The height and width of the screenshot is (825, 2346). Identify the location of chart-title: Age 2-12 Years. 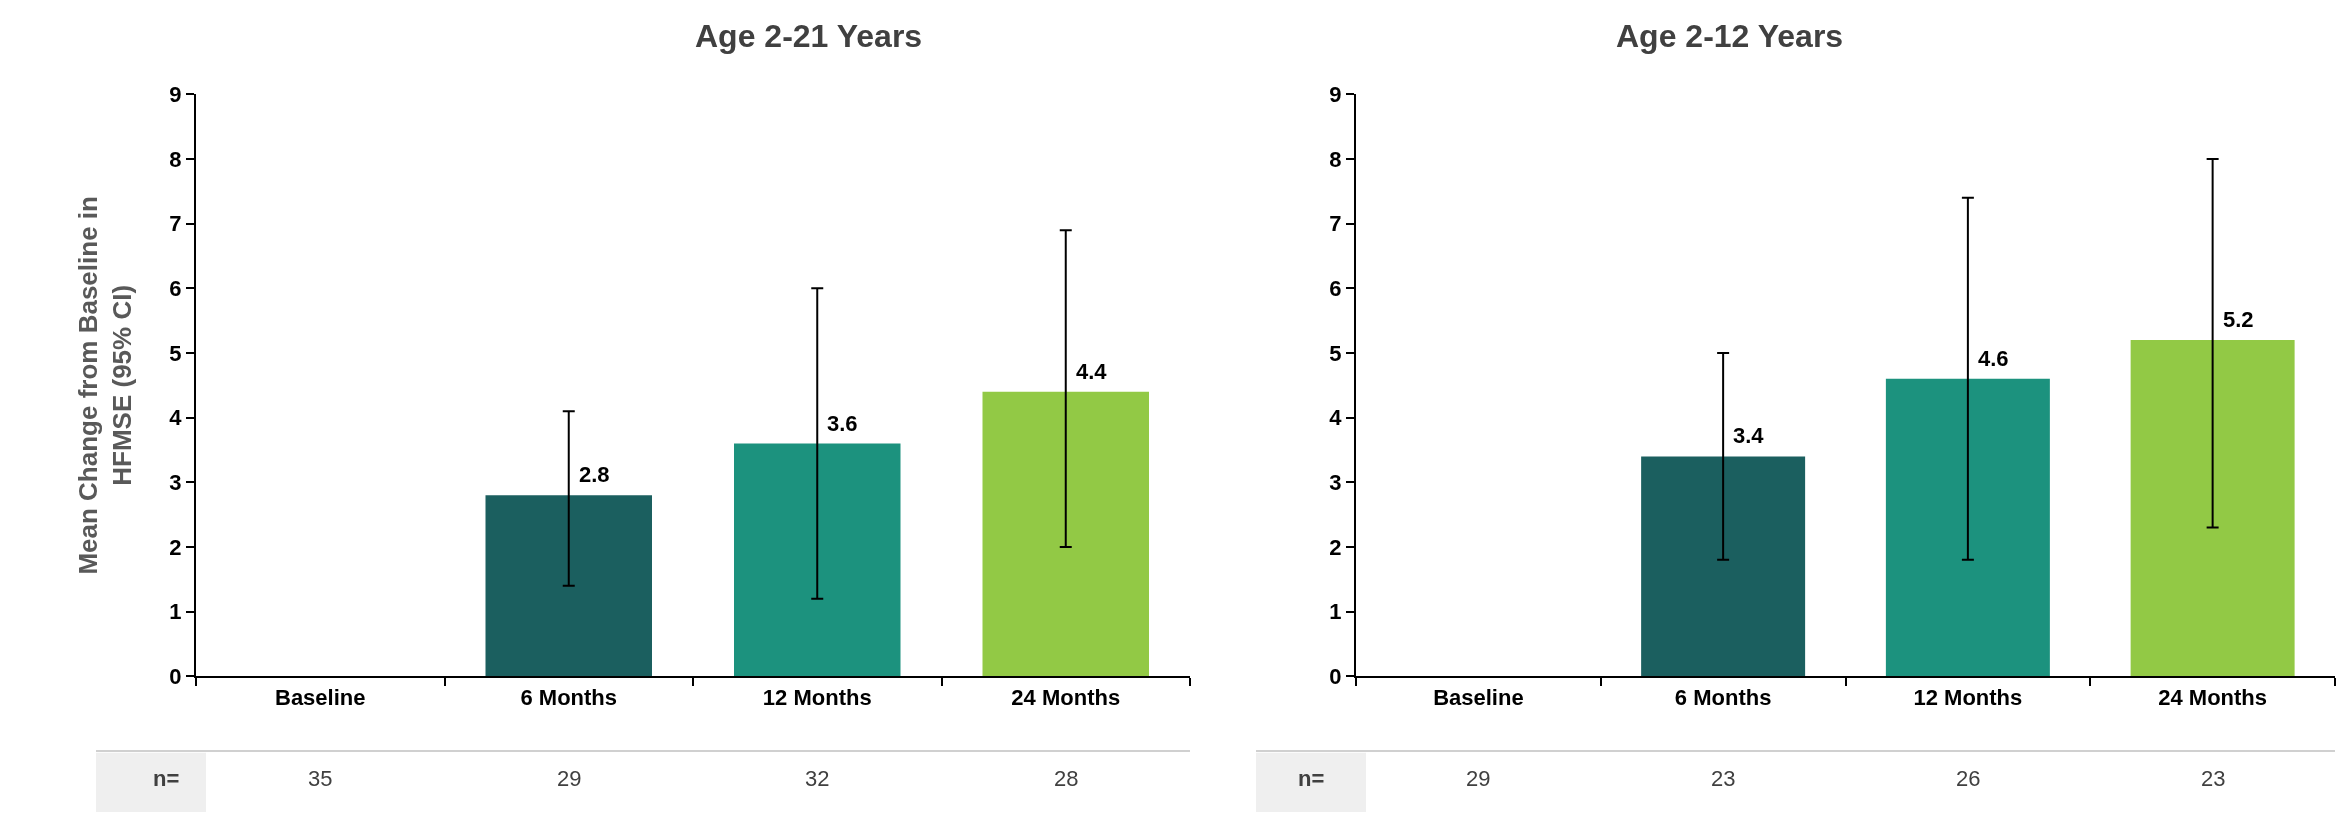
(1730, 36).